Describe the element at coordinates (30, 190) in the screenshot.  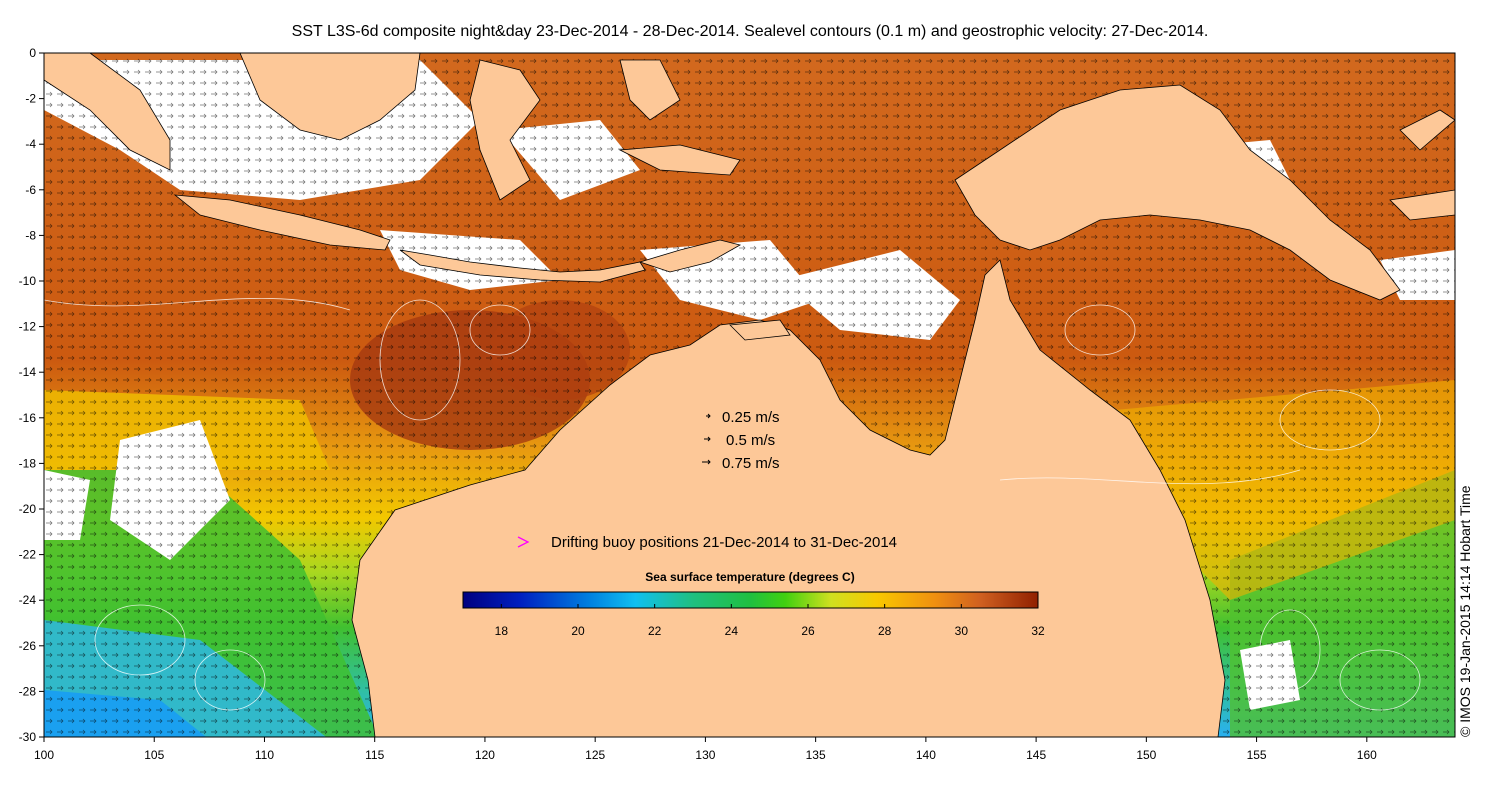
I see `y-tick-label: -6` at that location.